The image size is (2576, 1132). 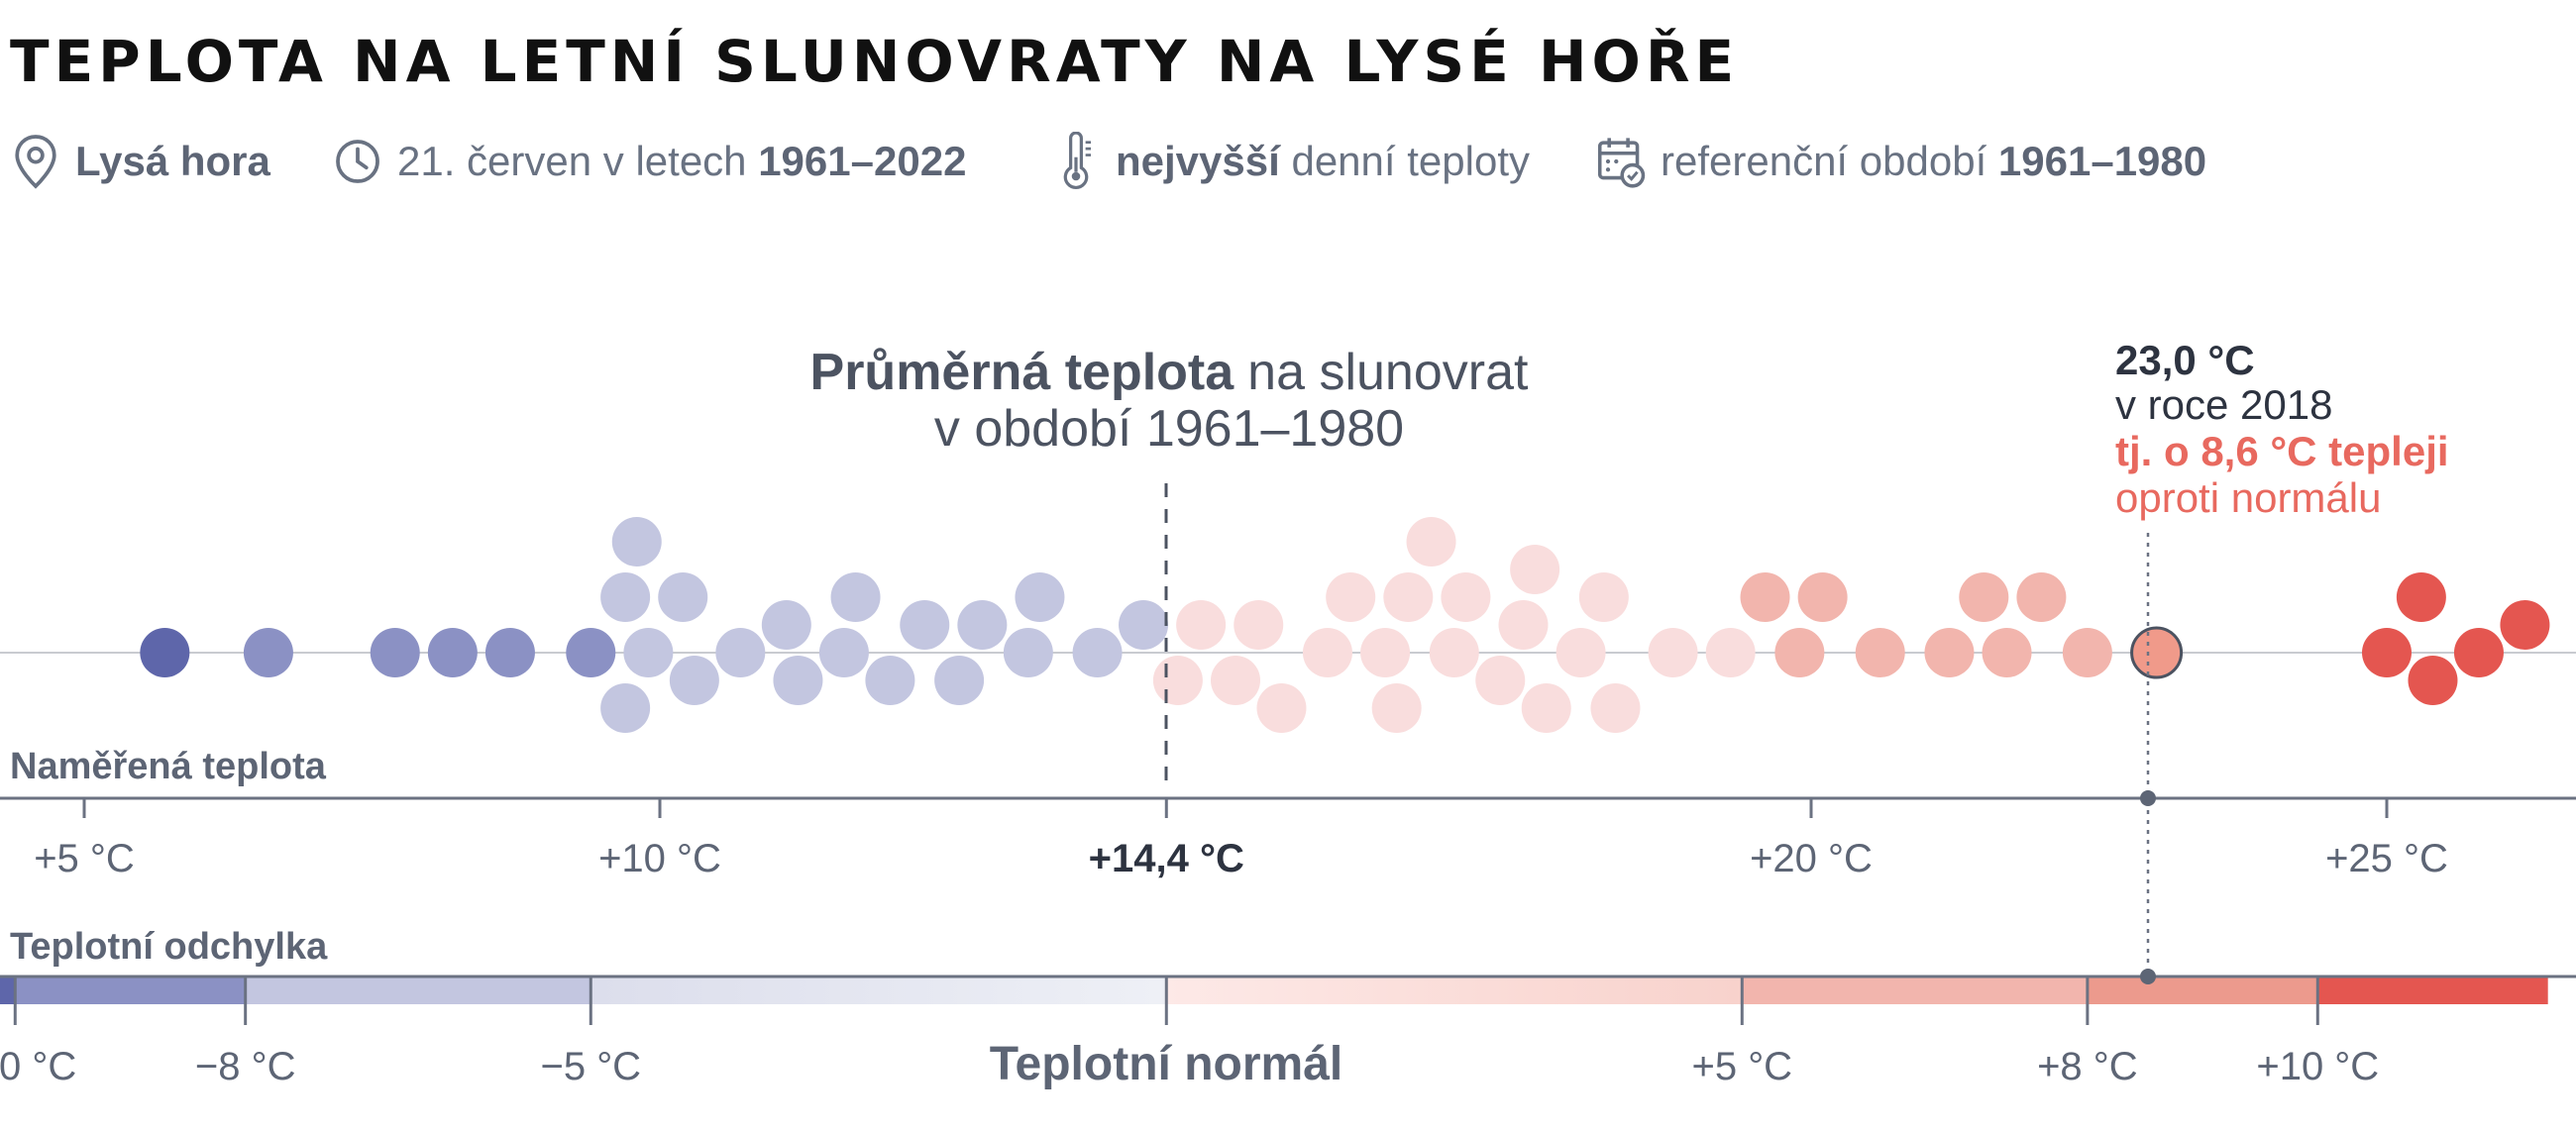 What do you see at coordinates (1621, 163) in the screenshot?
I see `calendar-check-icon` at bounding box center [1621, 163].